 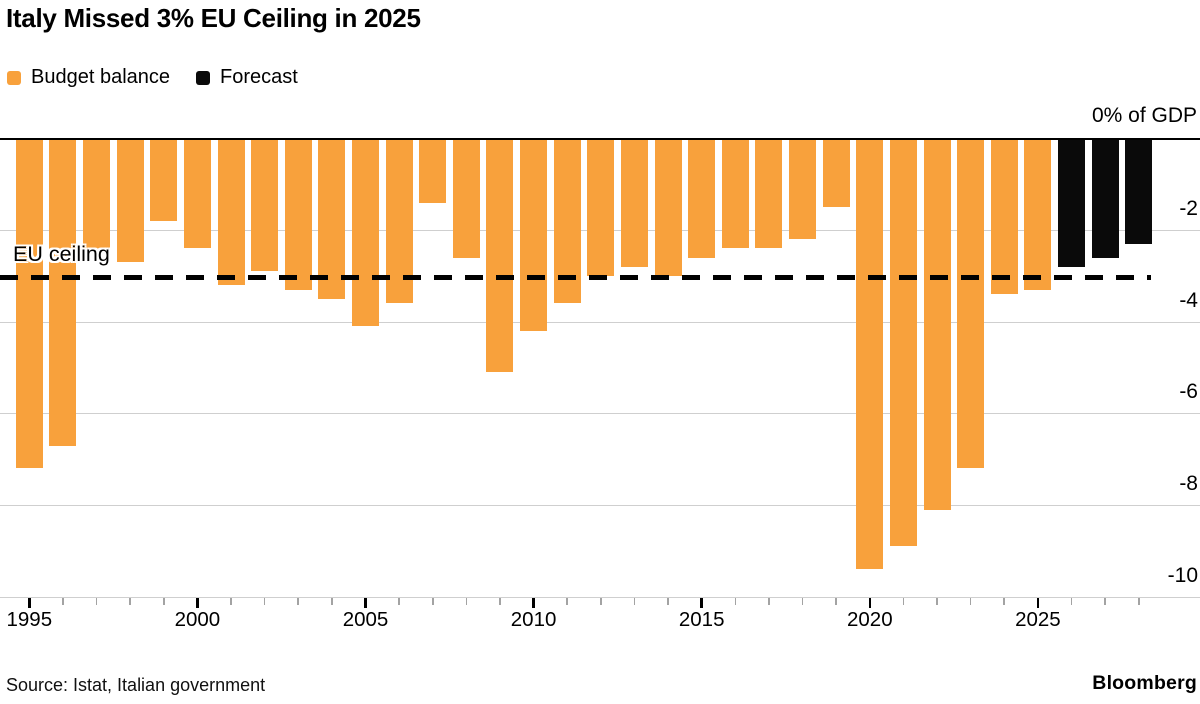 What do you see at coordinates (668, 208) in the screenshot?
I see `bar-2014` at bounding box center [668, 208].